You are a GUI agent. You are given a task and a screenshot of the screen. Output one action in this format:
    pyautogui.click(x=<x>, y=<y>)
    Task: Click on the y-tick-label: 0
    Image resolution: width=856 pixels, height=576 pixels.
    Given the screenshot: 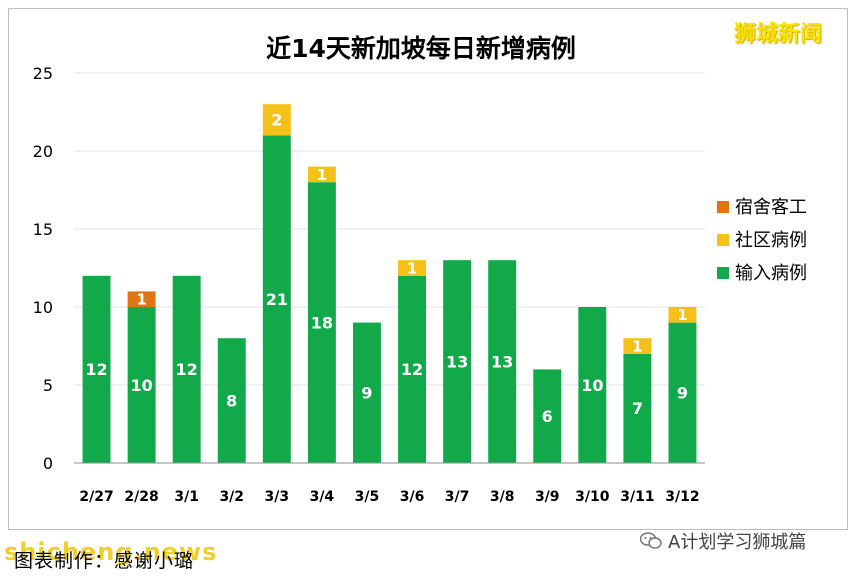 What is the action you would take?
    pyautogui.click(x=48, y=463)
    